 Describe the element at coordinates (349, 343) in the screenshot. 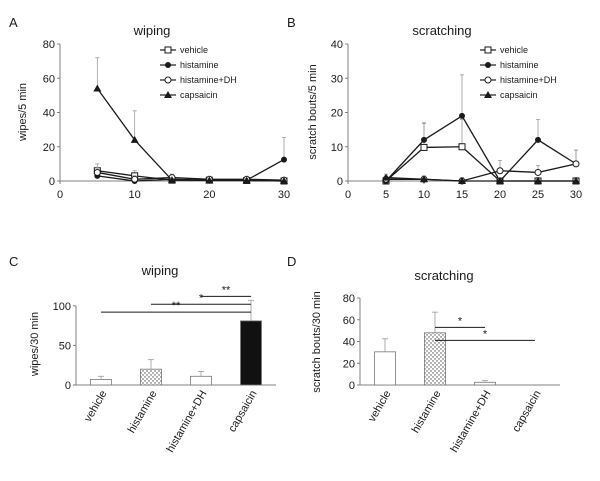

I see `panel-d-ytick-label-2: 40` at that location.